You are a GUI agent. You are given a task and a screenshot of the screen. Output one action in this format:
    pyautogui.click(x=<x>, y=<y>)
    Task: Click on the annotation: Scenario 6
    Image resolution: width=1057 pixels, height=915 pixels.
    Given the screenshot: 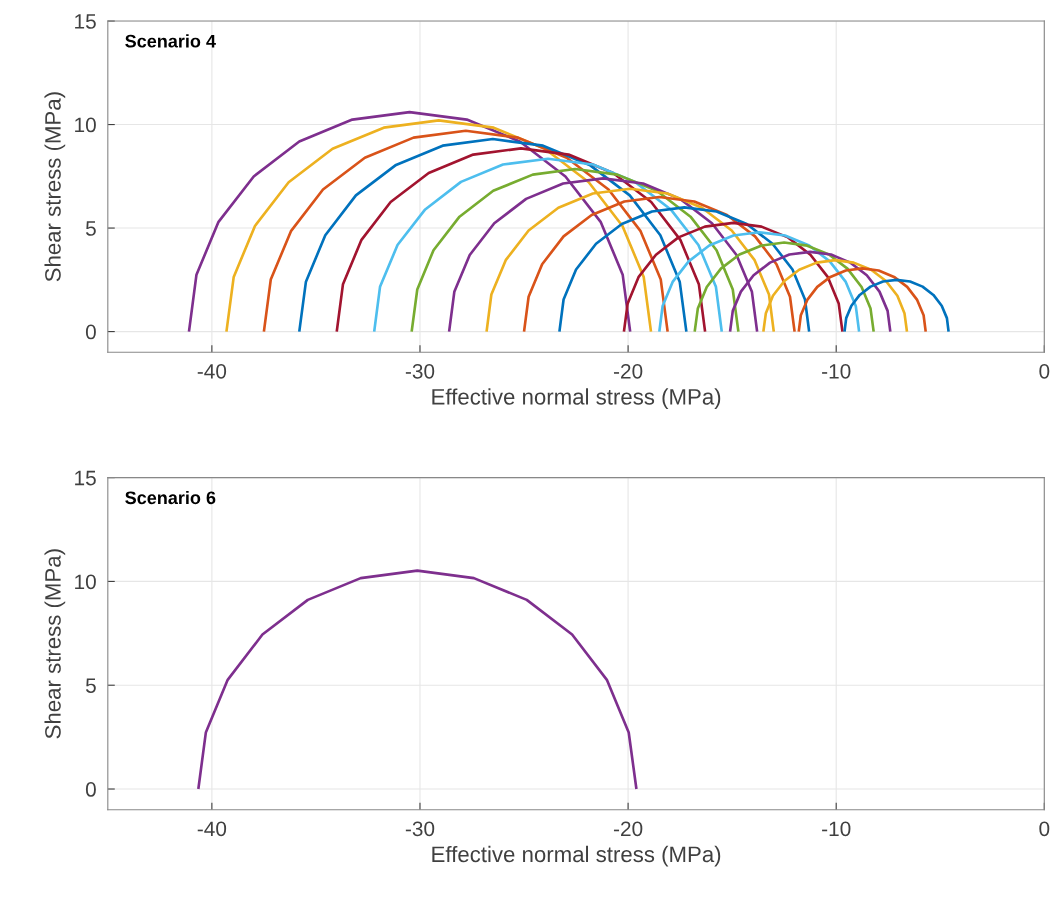 What is the action you would take?
    pyautogui.click(x=170, y=497)
    